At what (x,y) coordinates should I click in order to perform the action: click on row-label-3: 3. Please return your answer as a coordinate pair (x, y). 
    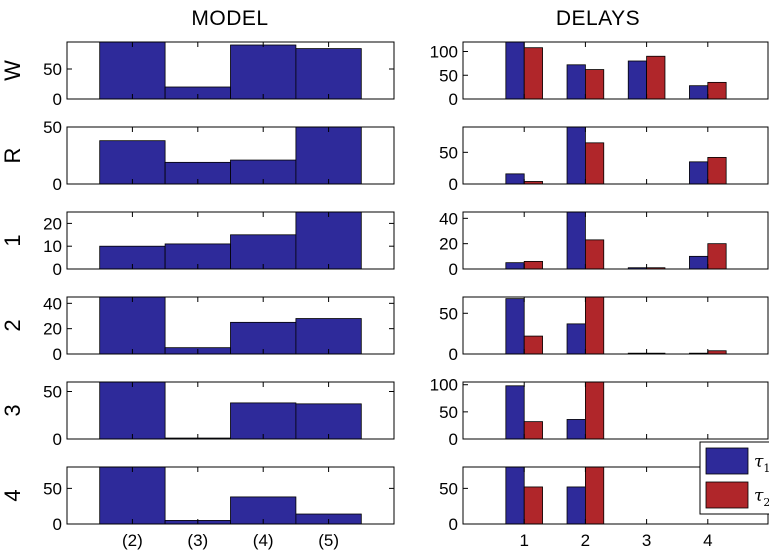
    Looking at the image, I should click on (12, 410).